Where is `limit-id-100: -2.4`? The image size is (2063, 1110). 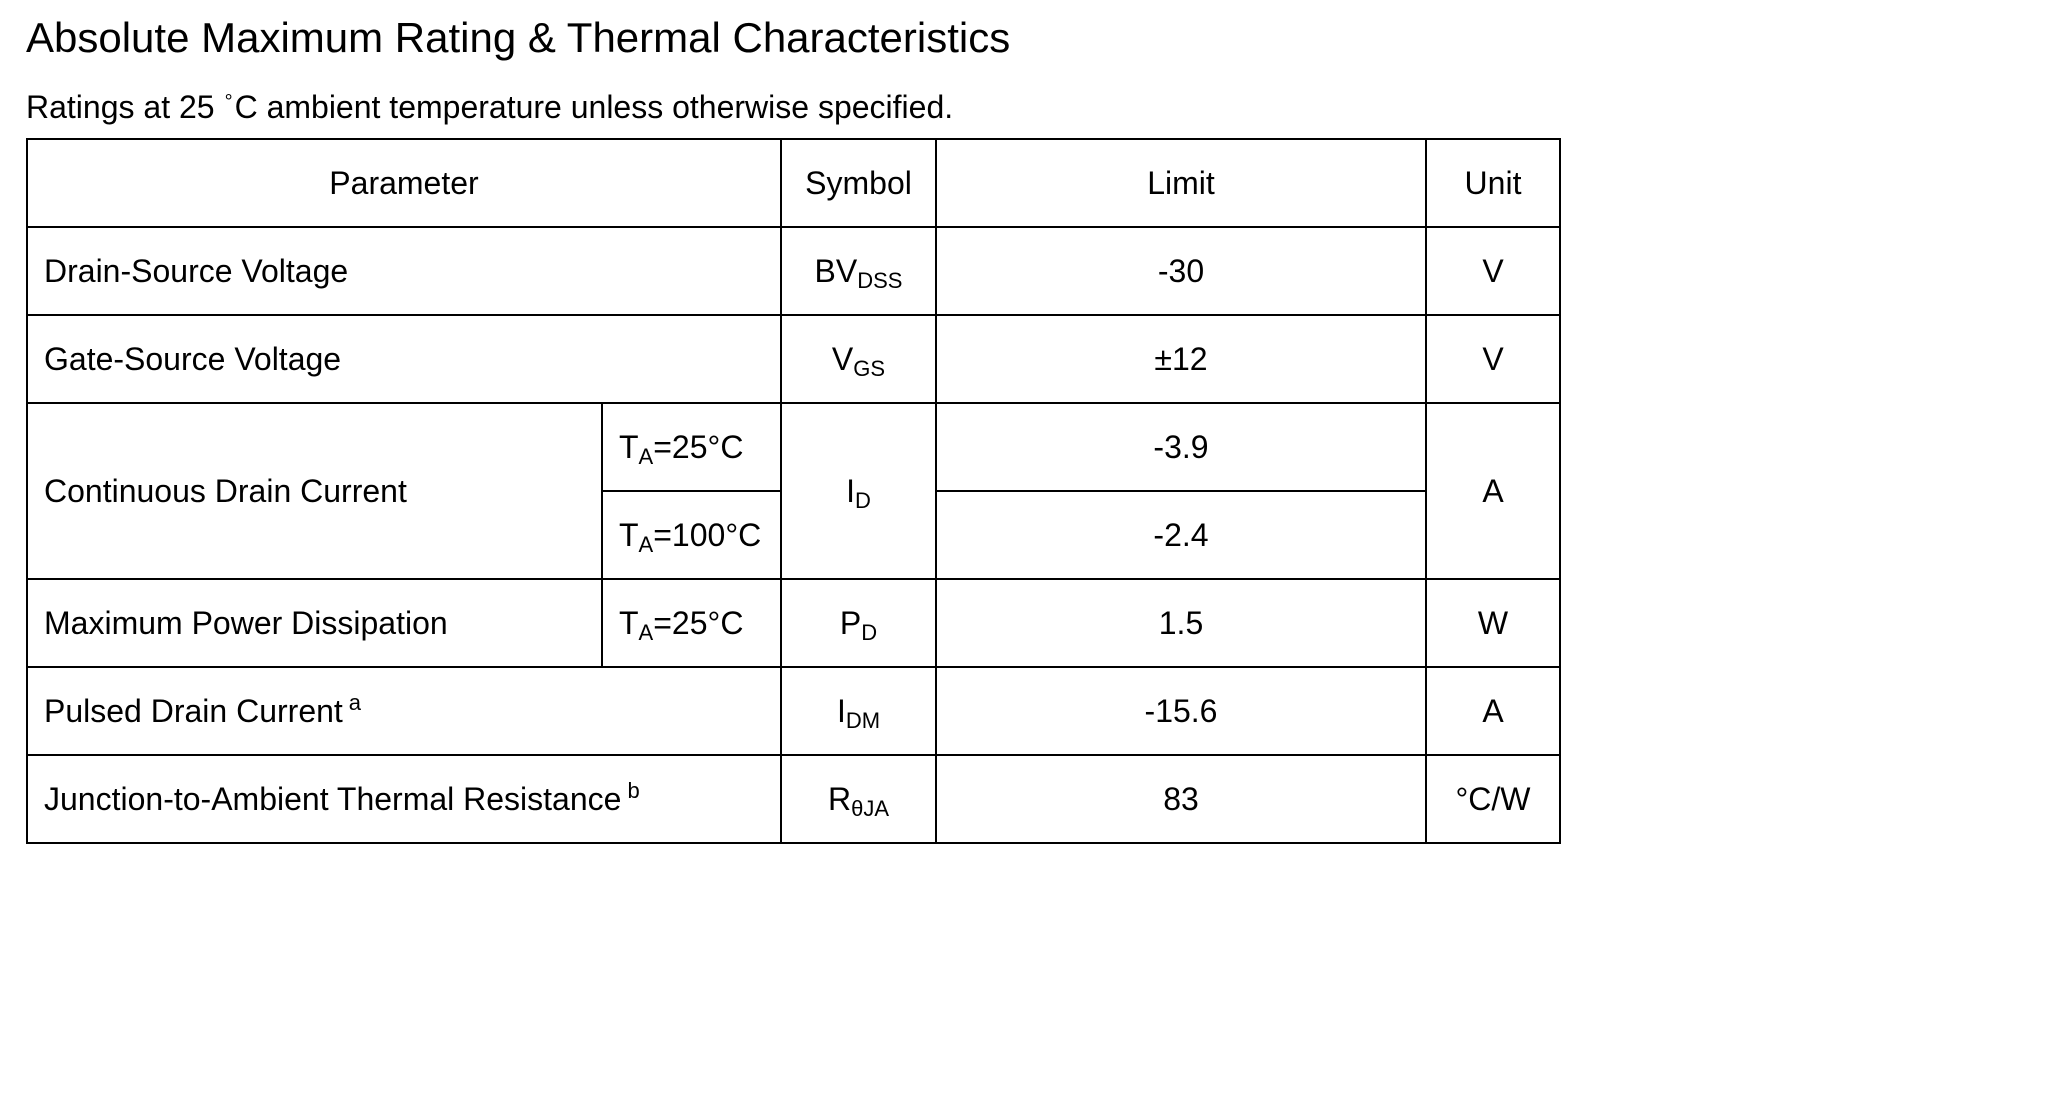
limit-id-100: -2.4 is located at coordinates (1181, 535).